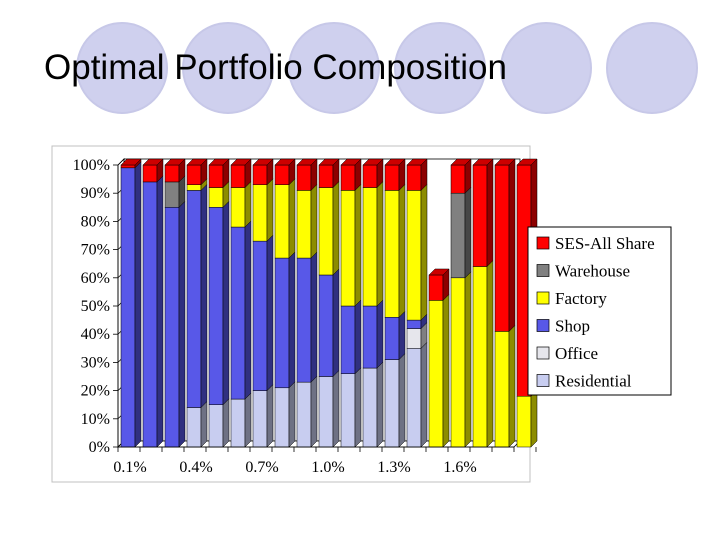  I want to click on x-tick-label: 0.4%, so click(195, 467).